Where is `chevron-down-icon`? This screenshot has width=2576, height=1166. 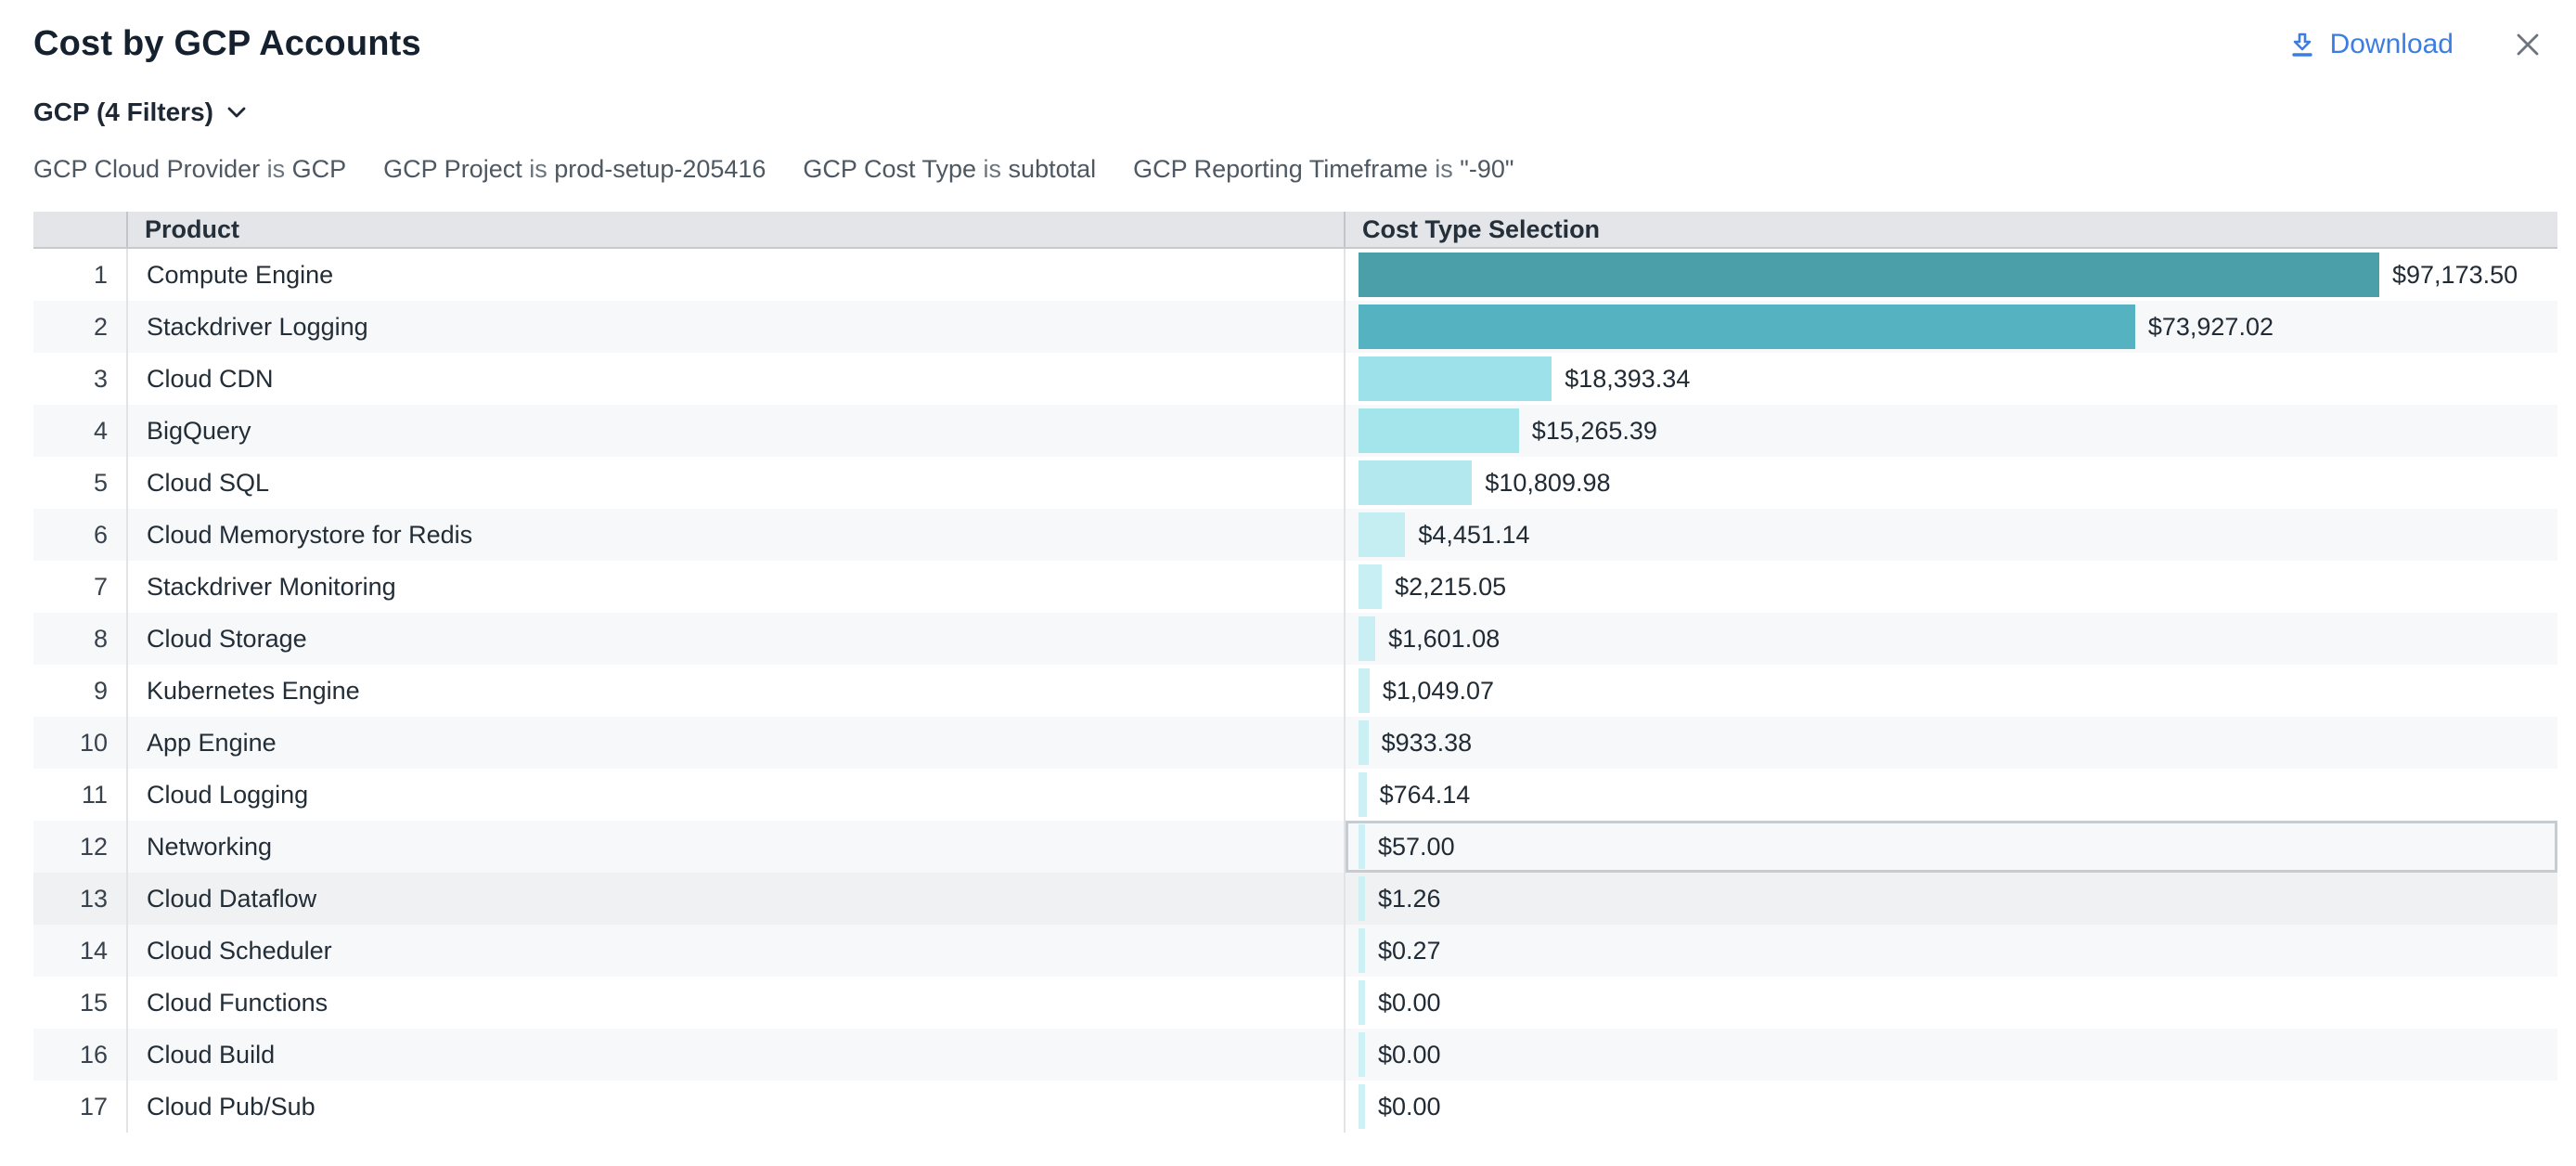
chevron-down-icon is located at coordinates (237, 112).